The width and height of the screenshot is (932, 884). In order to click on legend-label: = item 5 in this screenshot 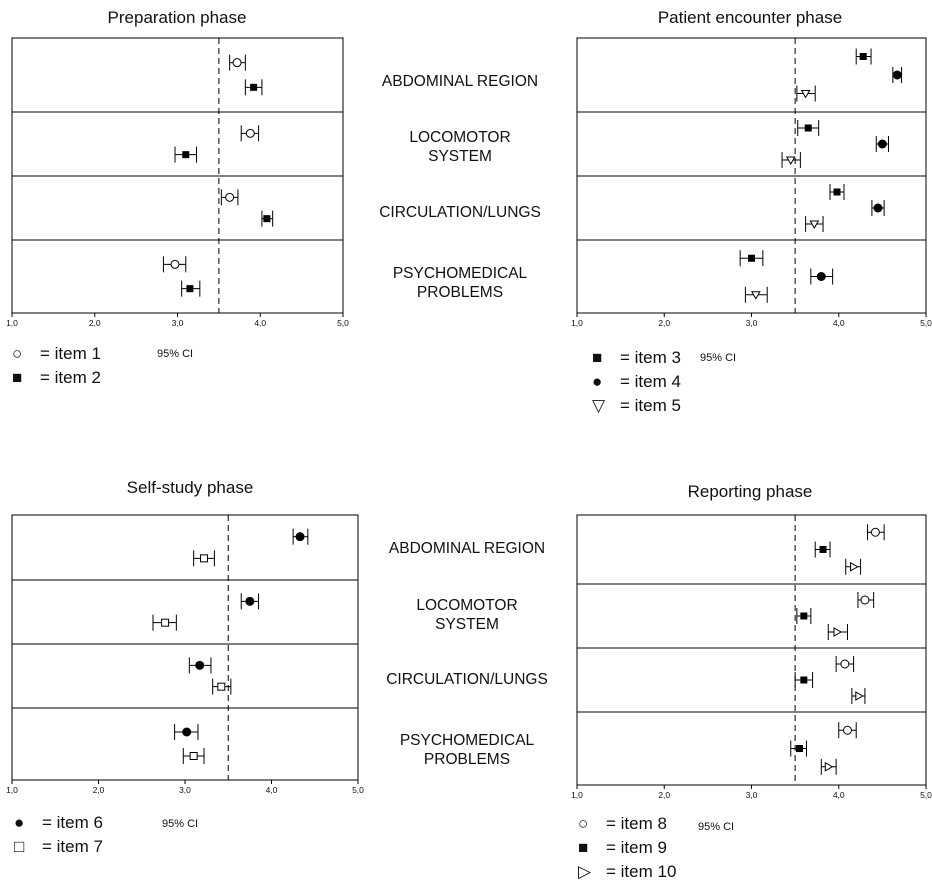, I will do `click(650, 405)`.